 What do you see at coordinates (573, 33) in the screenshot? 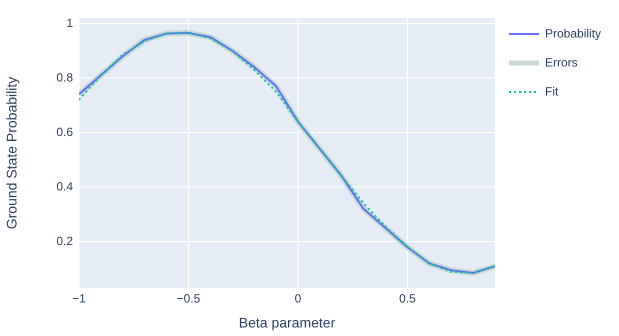
I see `legend-label: Probability` at bounding box center [573, 33].